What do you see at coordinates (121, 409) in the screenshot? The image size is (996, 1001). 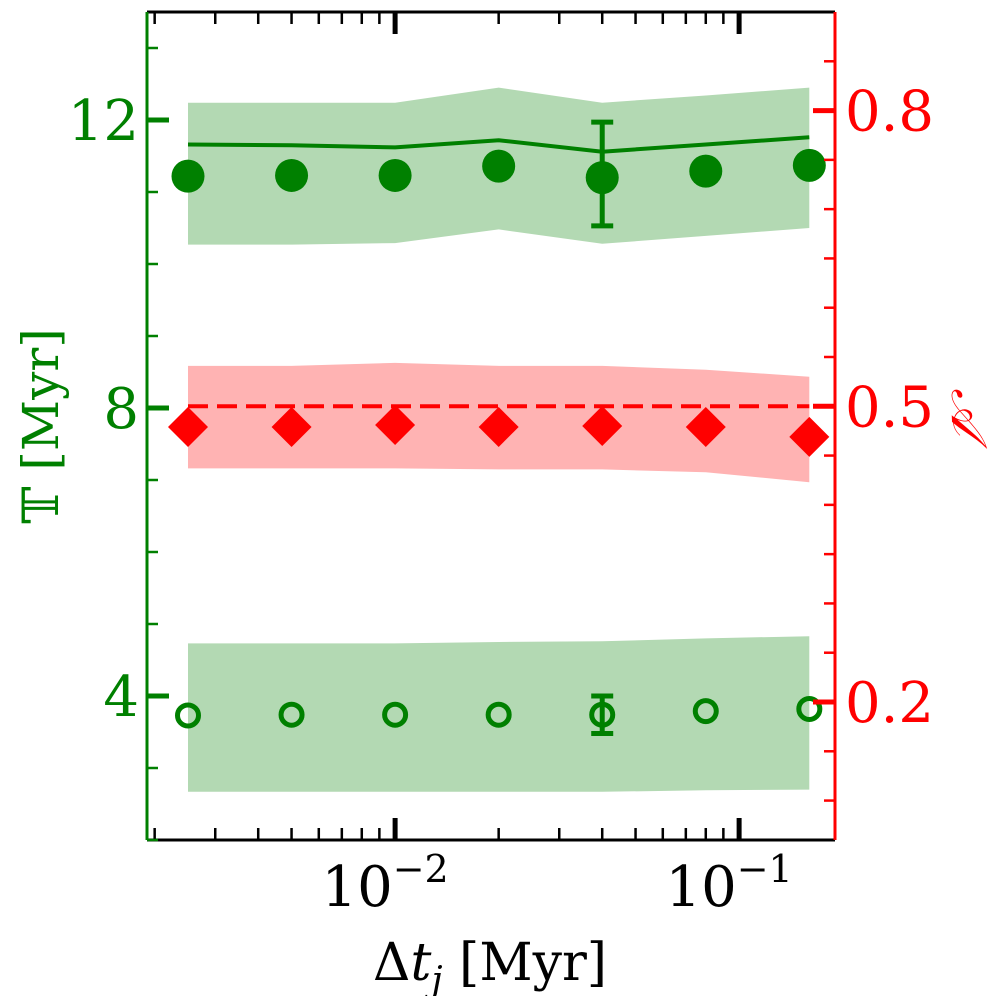 I see `y-left-tick-label: 8` at bounding box center [121, 409].